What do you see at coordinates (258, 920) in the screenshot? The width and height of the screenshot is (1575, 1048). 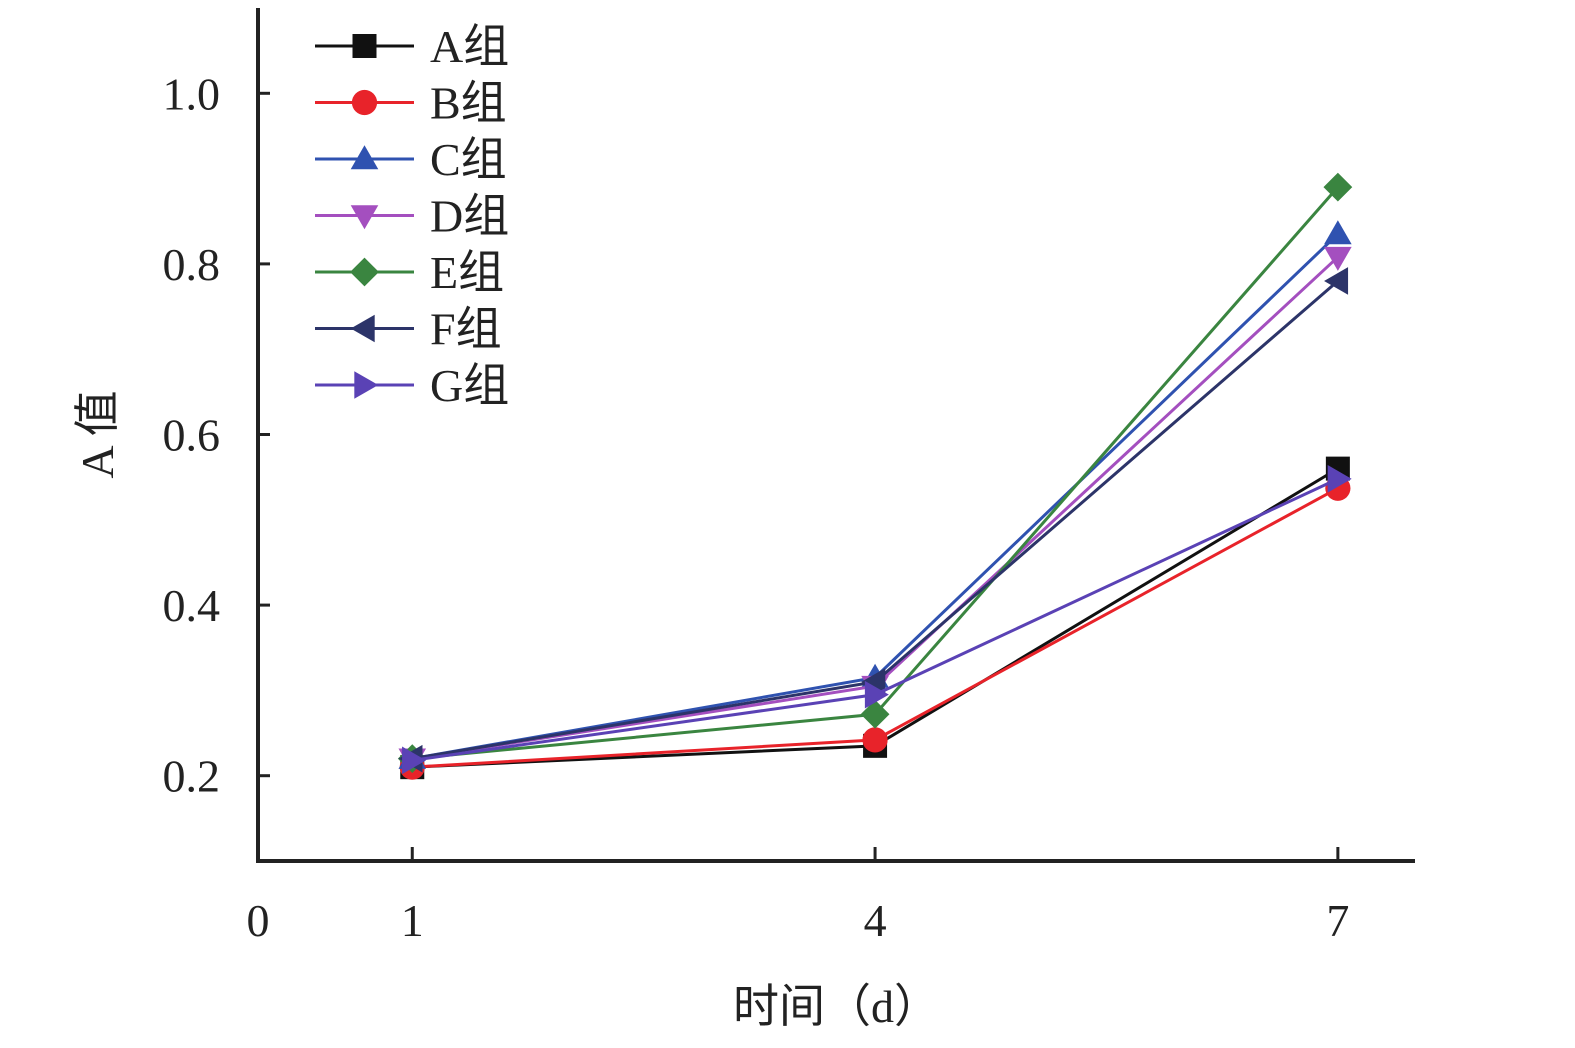 I see `x-tick-label: 0` at bounding box center [258, 920].